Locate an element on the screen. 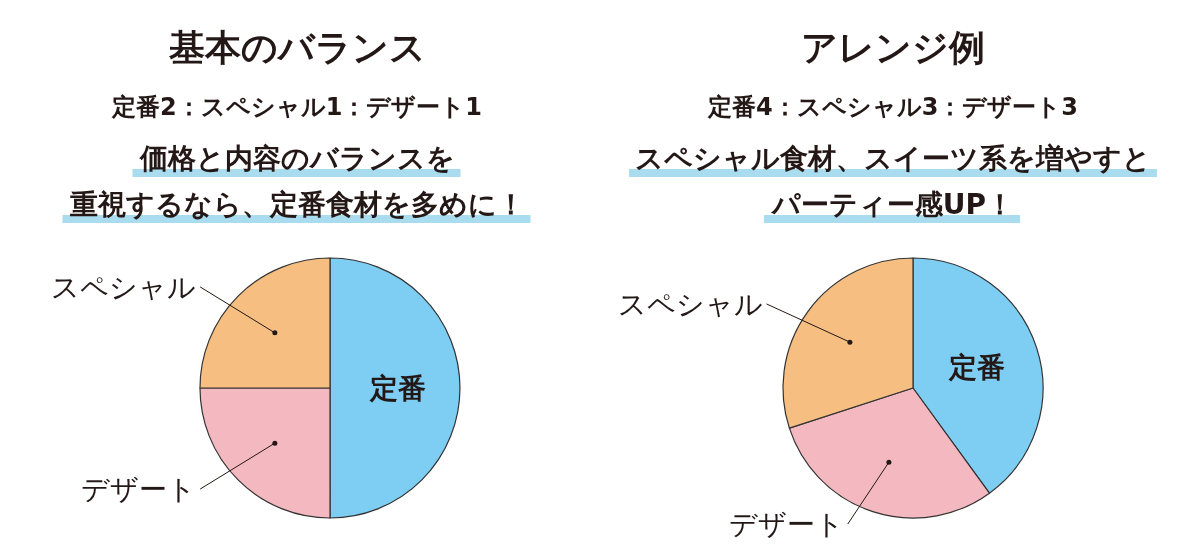  text: 重視するなら、定番食材を多めに！ is located at coordinates (296, 204).